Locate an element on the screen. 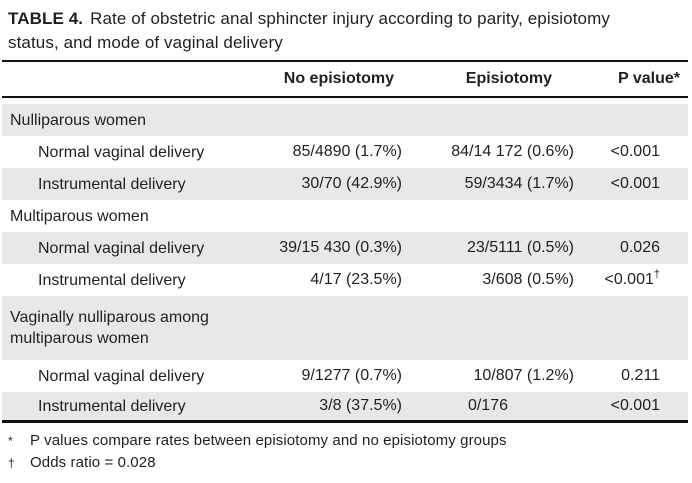  row-label: Multiparous women is located at coordinates (121, 216).